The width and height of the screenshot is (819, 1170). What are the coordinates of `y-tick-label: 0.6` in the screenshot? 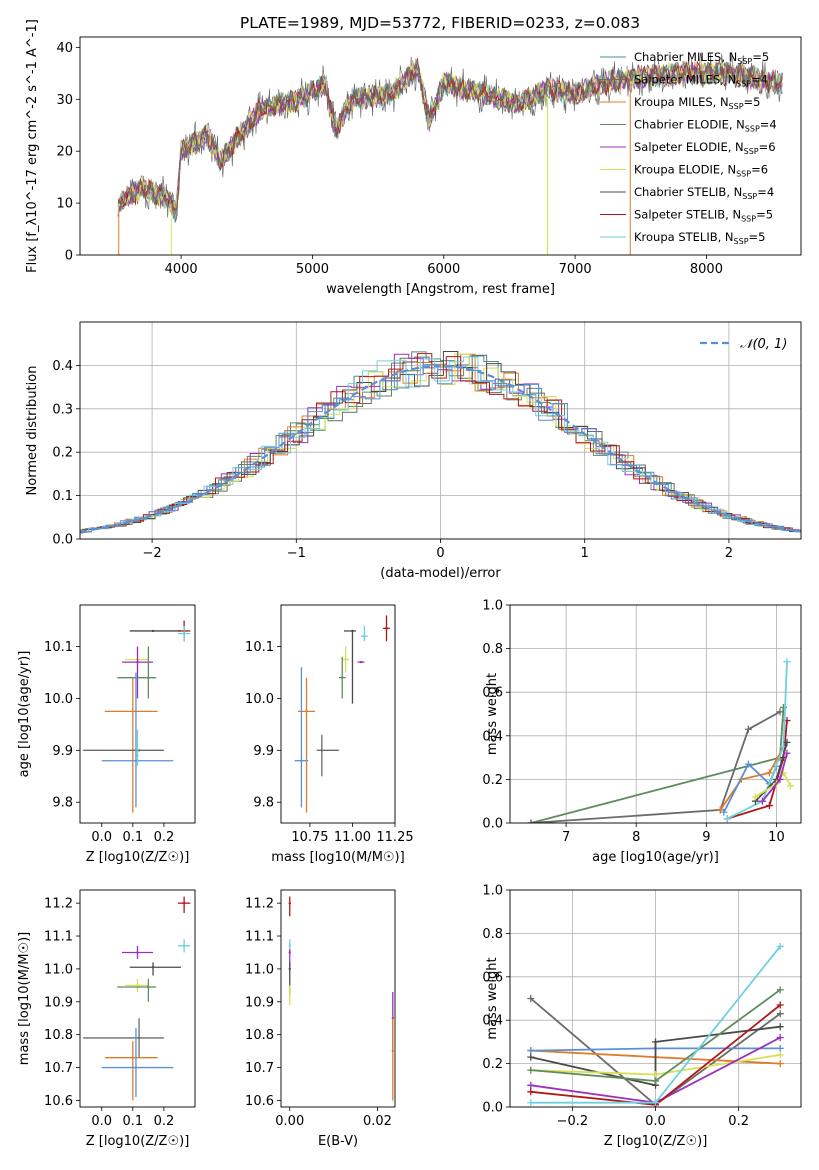 It's located at (492, 977).